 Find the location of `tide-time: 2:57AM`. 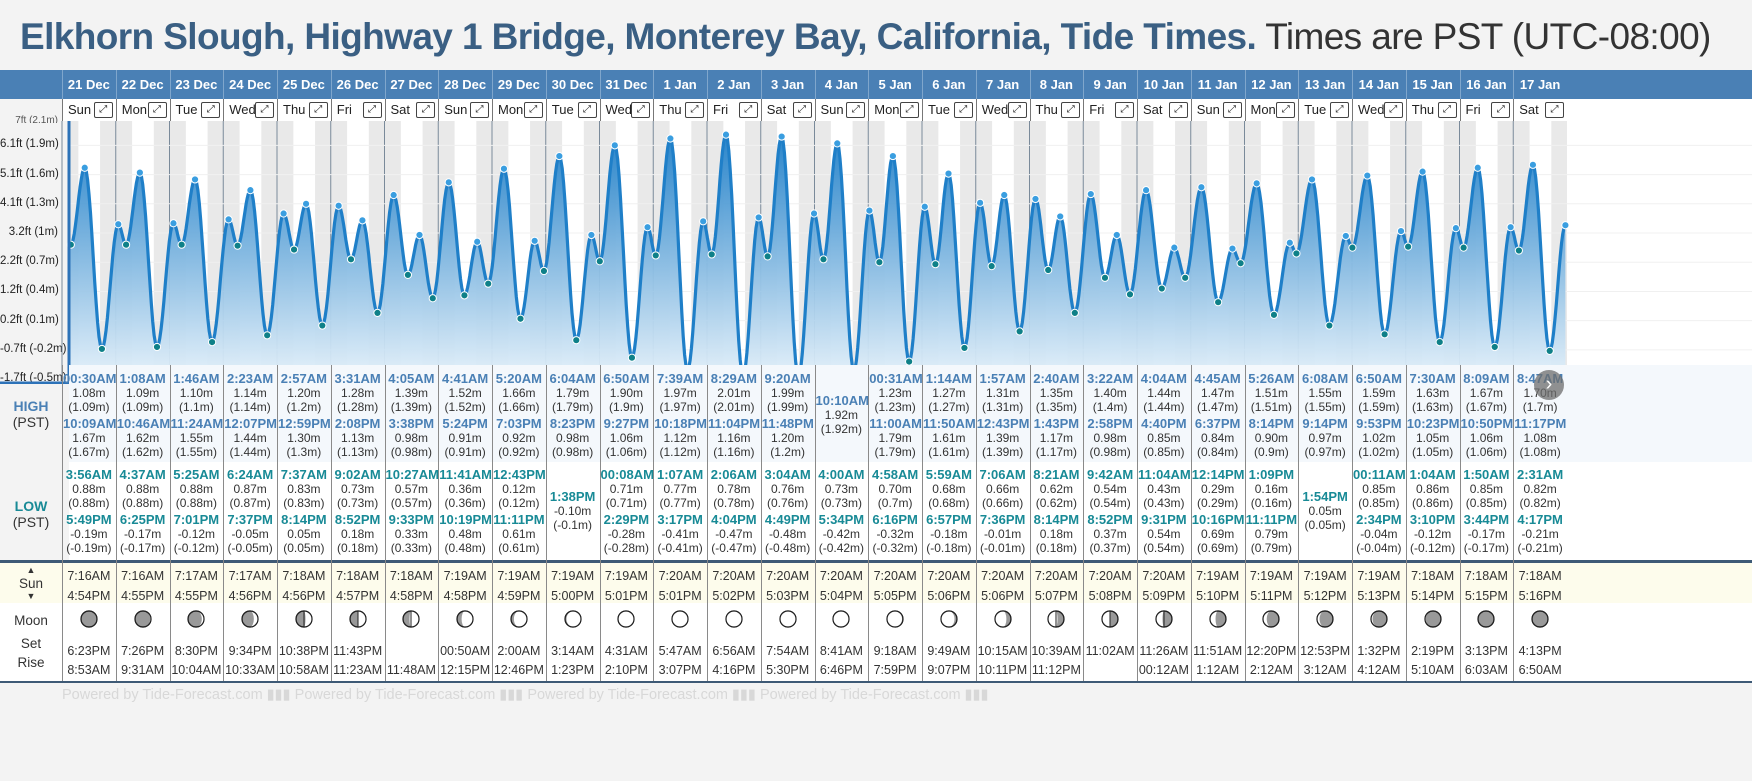

tide-time: 2:57AM is located at coordinates (303, 378).